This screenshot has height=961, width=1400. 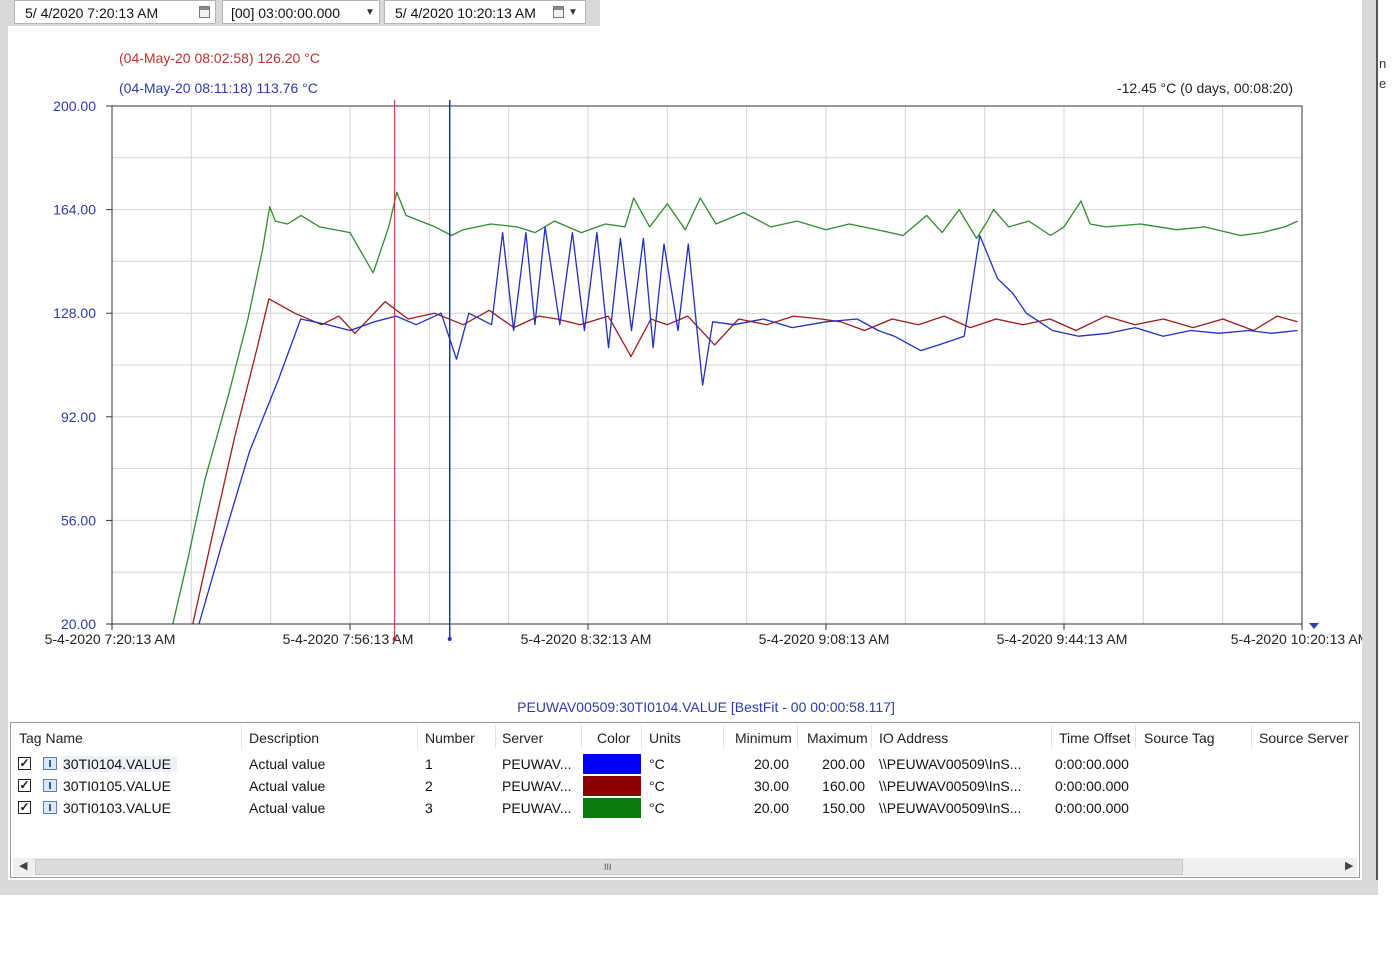 What do you see at coordinates (763, 738) in the screenshot?
I see `col-header-minimum: Minimum` at bounding box center [763, 738].